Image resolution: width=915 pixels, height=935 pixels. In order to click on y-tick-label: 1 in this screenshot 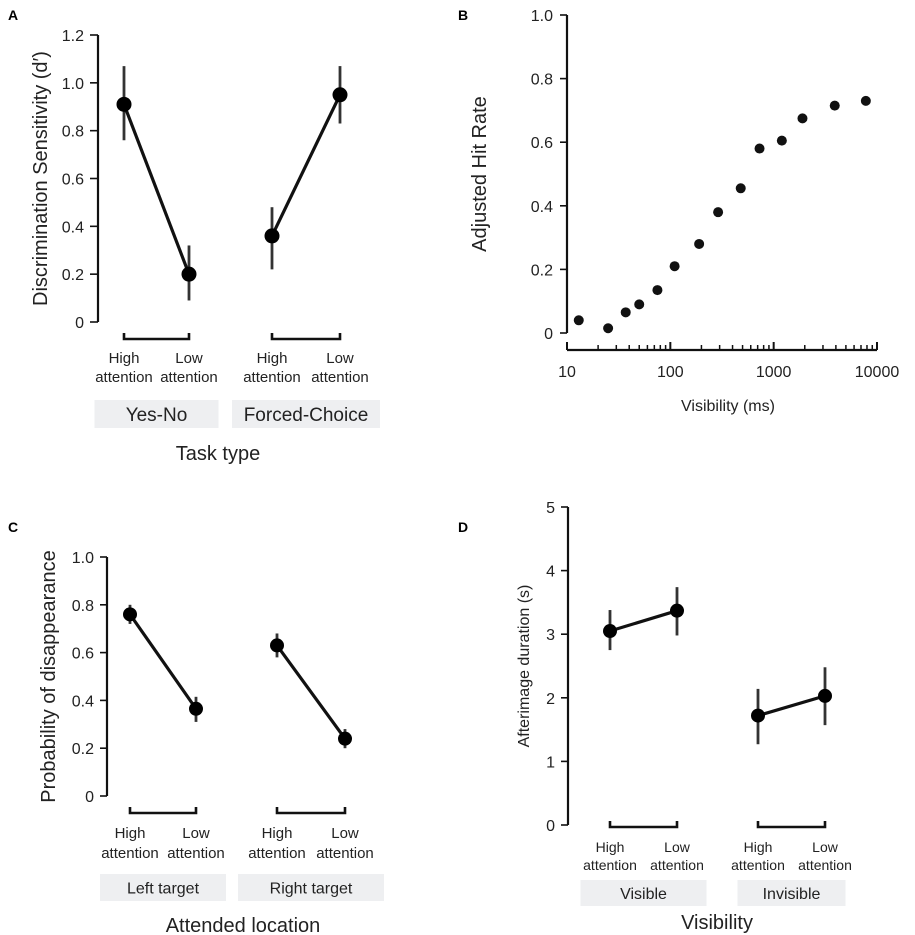, I will do `click(550, 762)`.